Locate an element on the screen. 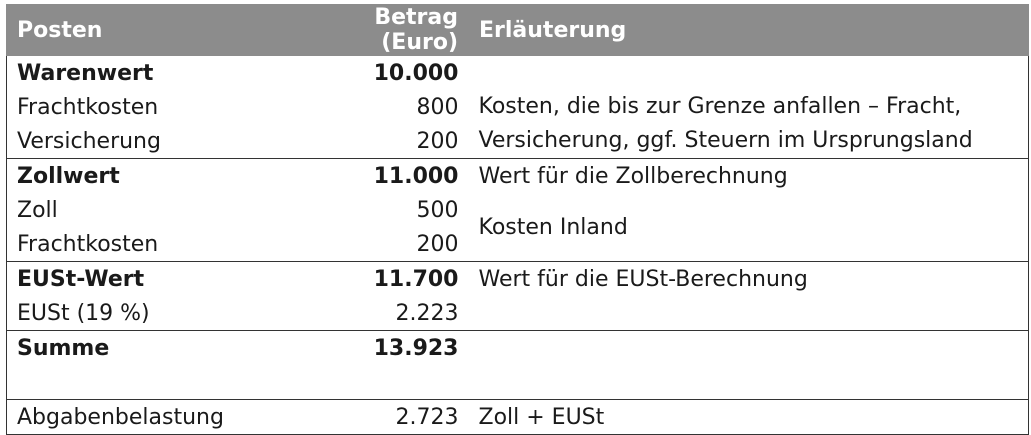 This screenshot has height=435, width=1031. row-label: Abgabenbelastung is located at coordinates (144, 417).